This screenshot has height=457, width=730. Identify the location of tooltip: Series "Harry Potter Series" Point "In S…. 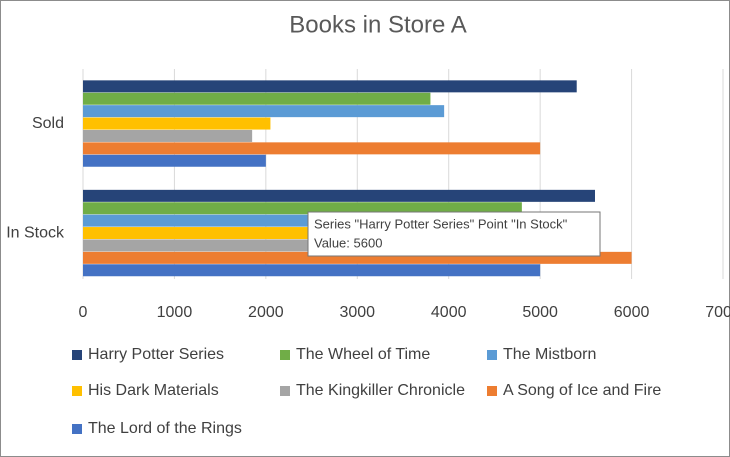
(454, 234).